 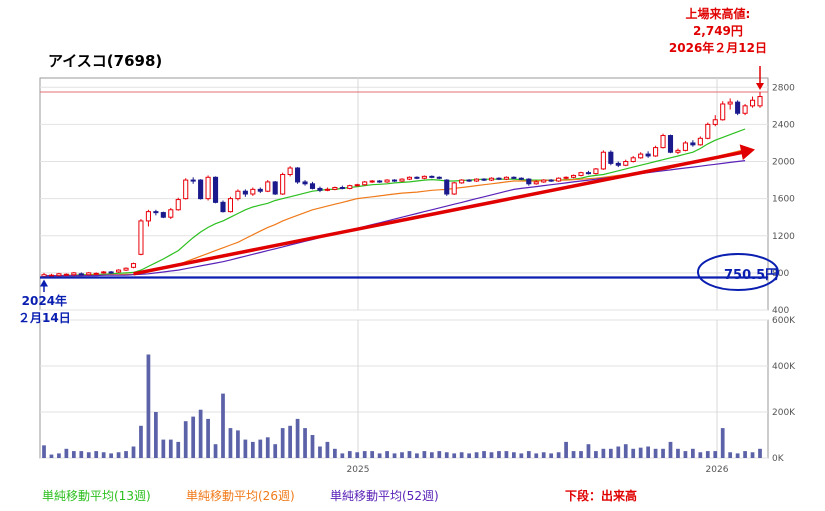 What do you see at coordinates (783, 200) in the screenshot?
I see `price-tick-label: 1600` at bounding box center [783, 200].